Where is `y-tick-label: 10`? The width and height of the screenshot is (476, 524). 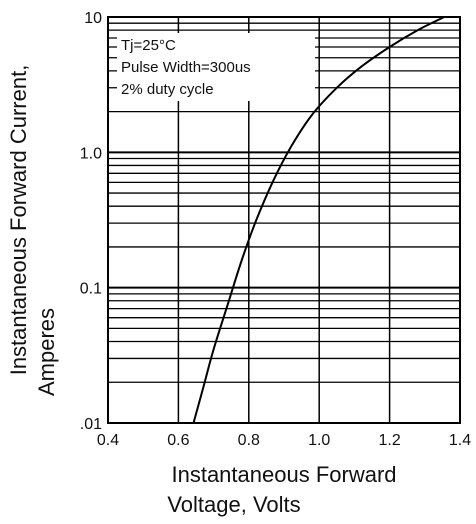
y-tick-label: 10 is located at coordinates (93, 18).